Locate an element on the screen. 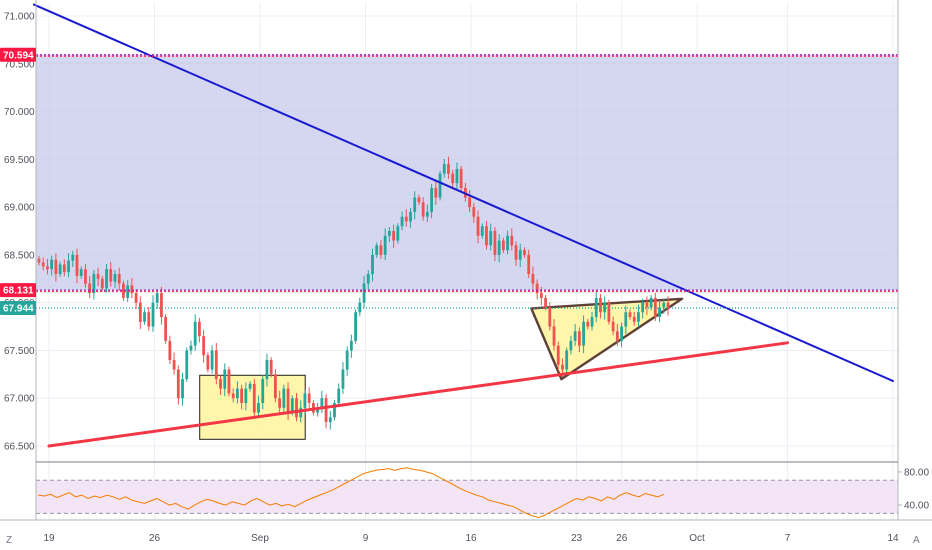 This screenshot has width=932, height=550. x-tick-label: 23 is located at coordinates (577, 538).